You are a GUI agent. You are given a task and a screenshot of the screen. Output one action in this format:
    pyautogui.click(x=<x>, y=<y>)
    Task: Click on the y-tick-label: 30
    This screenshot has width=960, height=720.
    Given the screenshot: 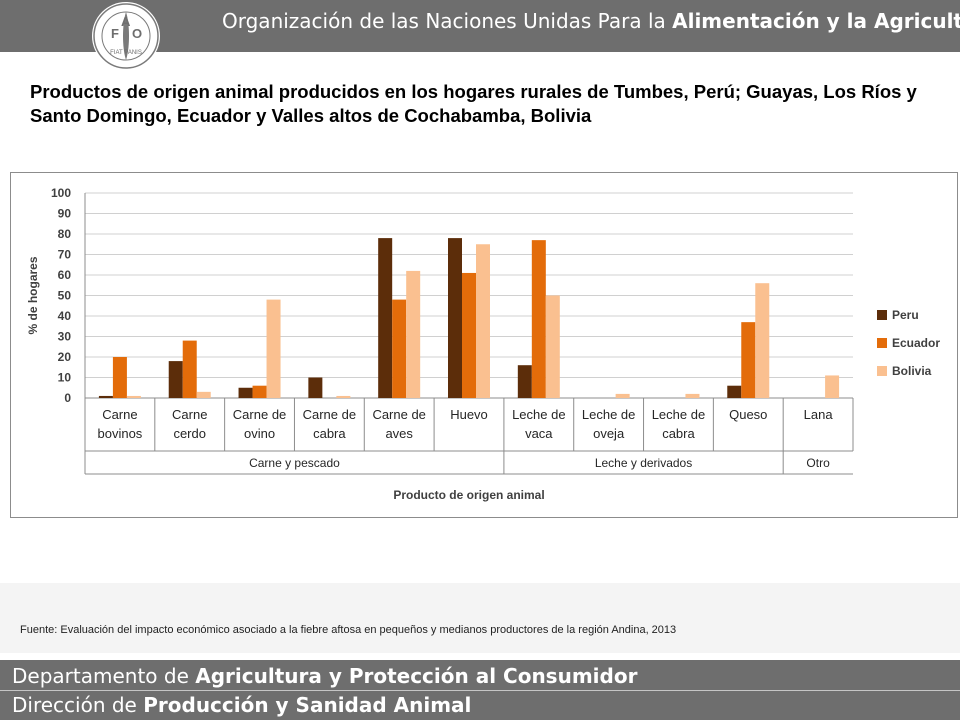 What is the action you would take?
    pyautogui.click(x=65, y=337)
    